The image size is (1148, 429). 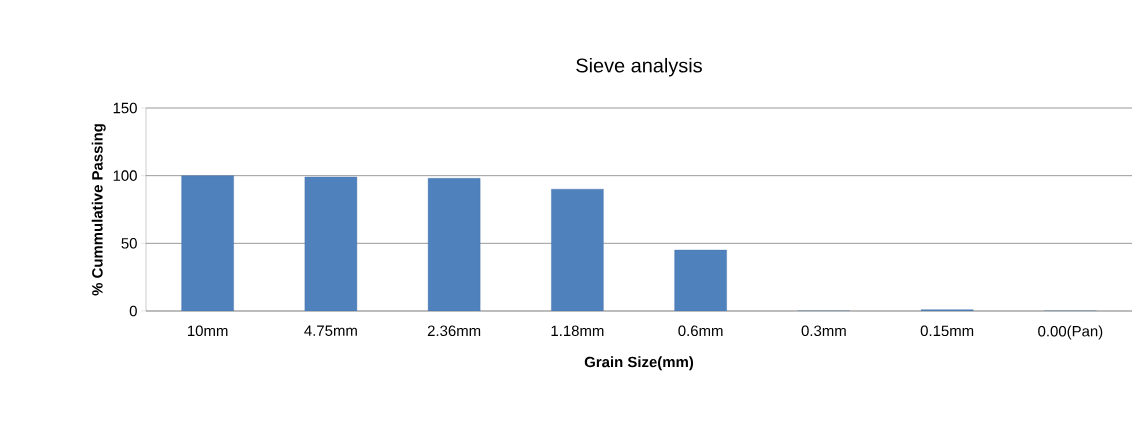 What do you see at coordinates (208, 331) in the screenshot?
I see `x-tick-label: 10mm` at bounding box center [208, 331].